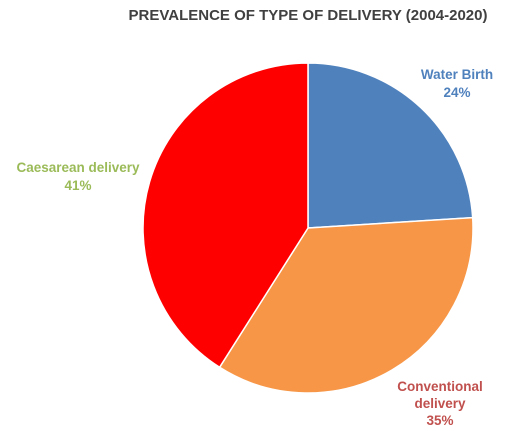 This screenshot has height=431, width=510. What do you see at coordinates (78, 167) in the screenshot?
I see `data-label-line: Caesarean delivery` at bounding box center [78, 167].